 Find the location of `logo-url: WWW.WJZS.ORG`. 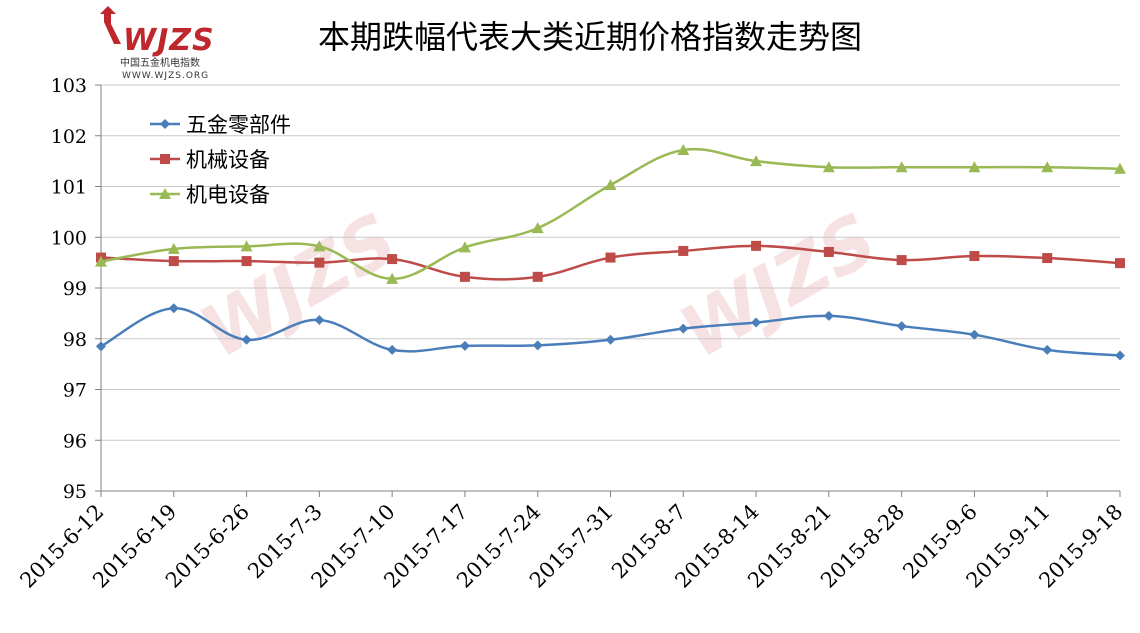

logo-url: WWW.WJZS.ORG is located at coordinates (165, 76).